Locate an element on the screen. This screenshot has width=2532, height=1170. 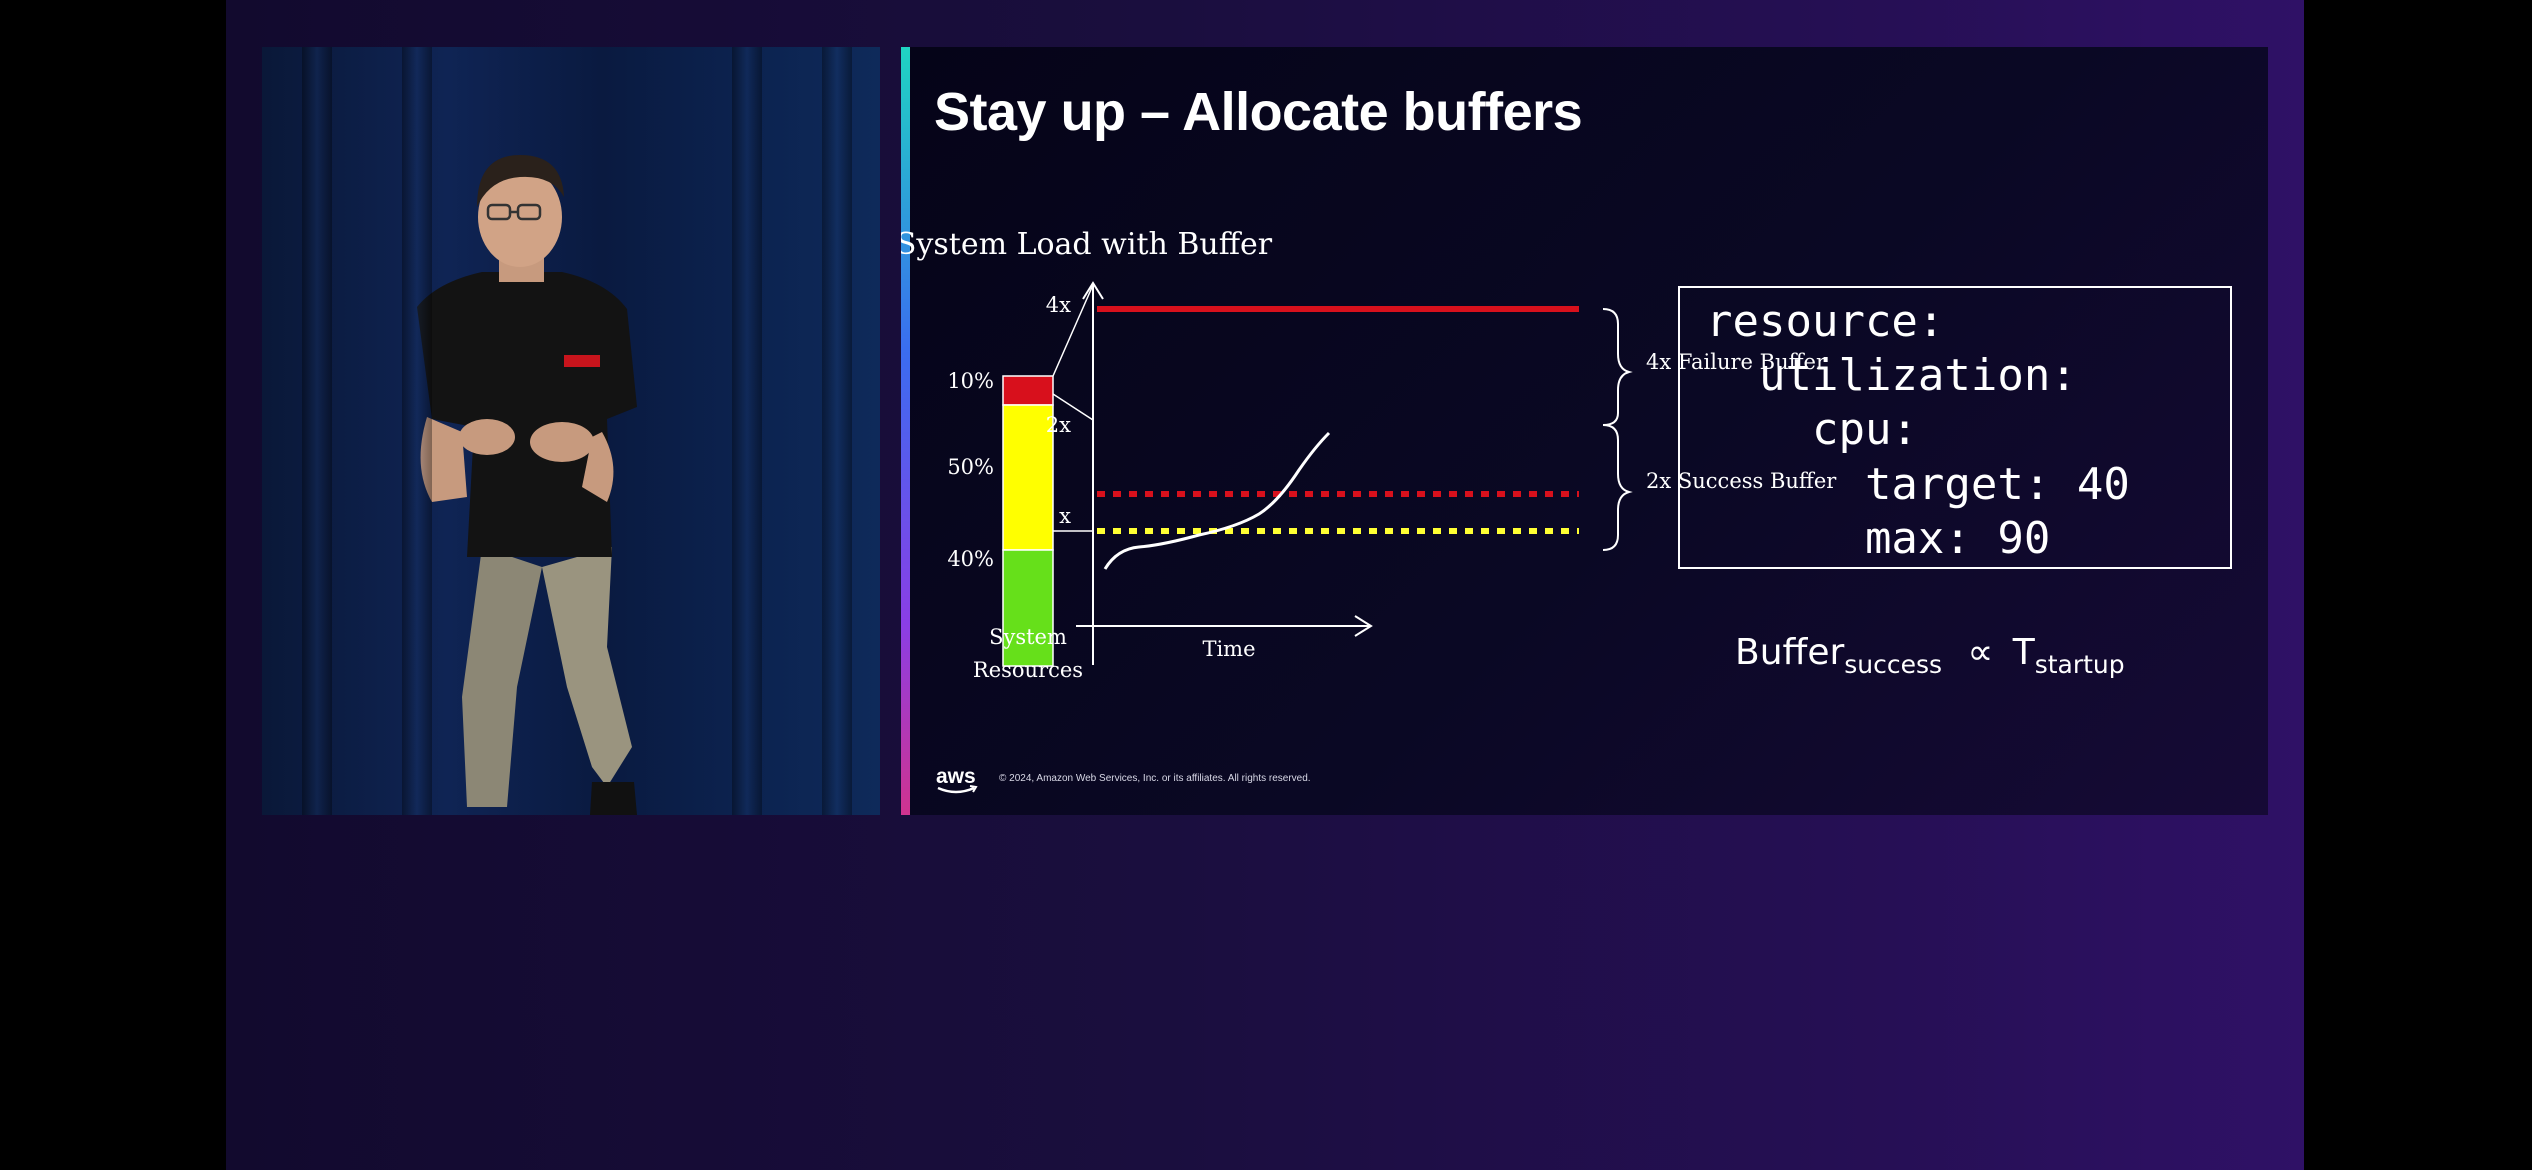
resource-bar is located at coordinates (1028, 521).